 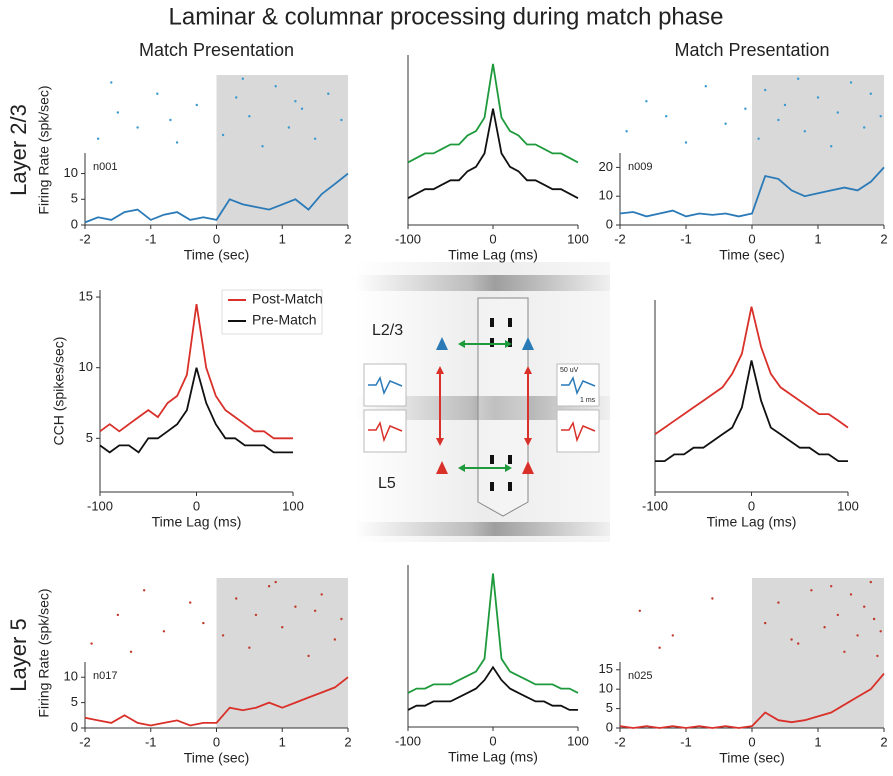 What do you see at coordinates (817, 741) in the screenshot?
I see `x-tick-label: 1` at bounding box center [817, 741].